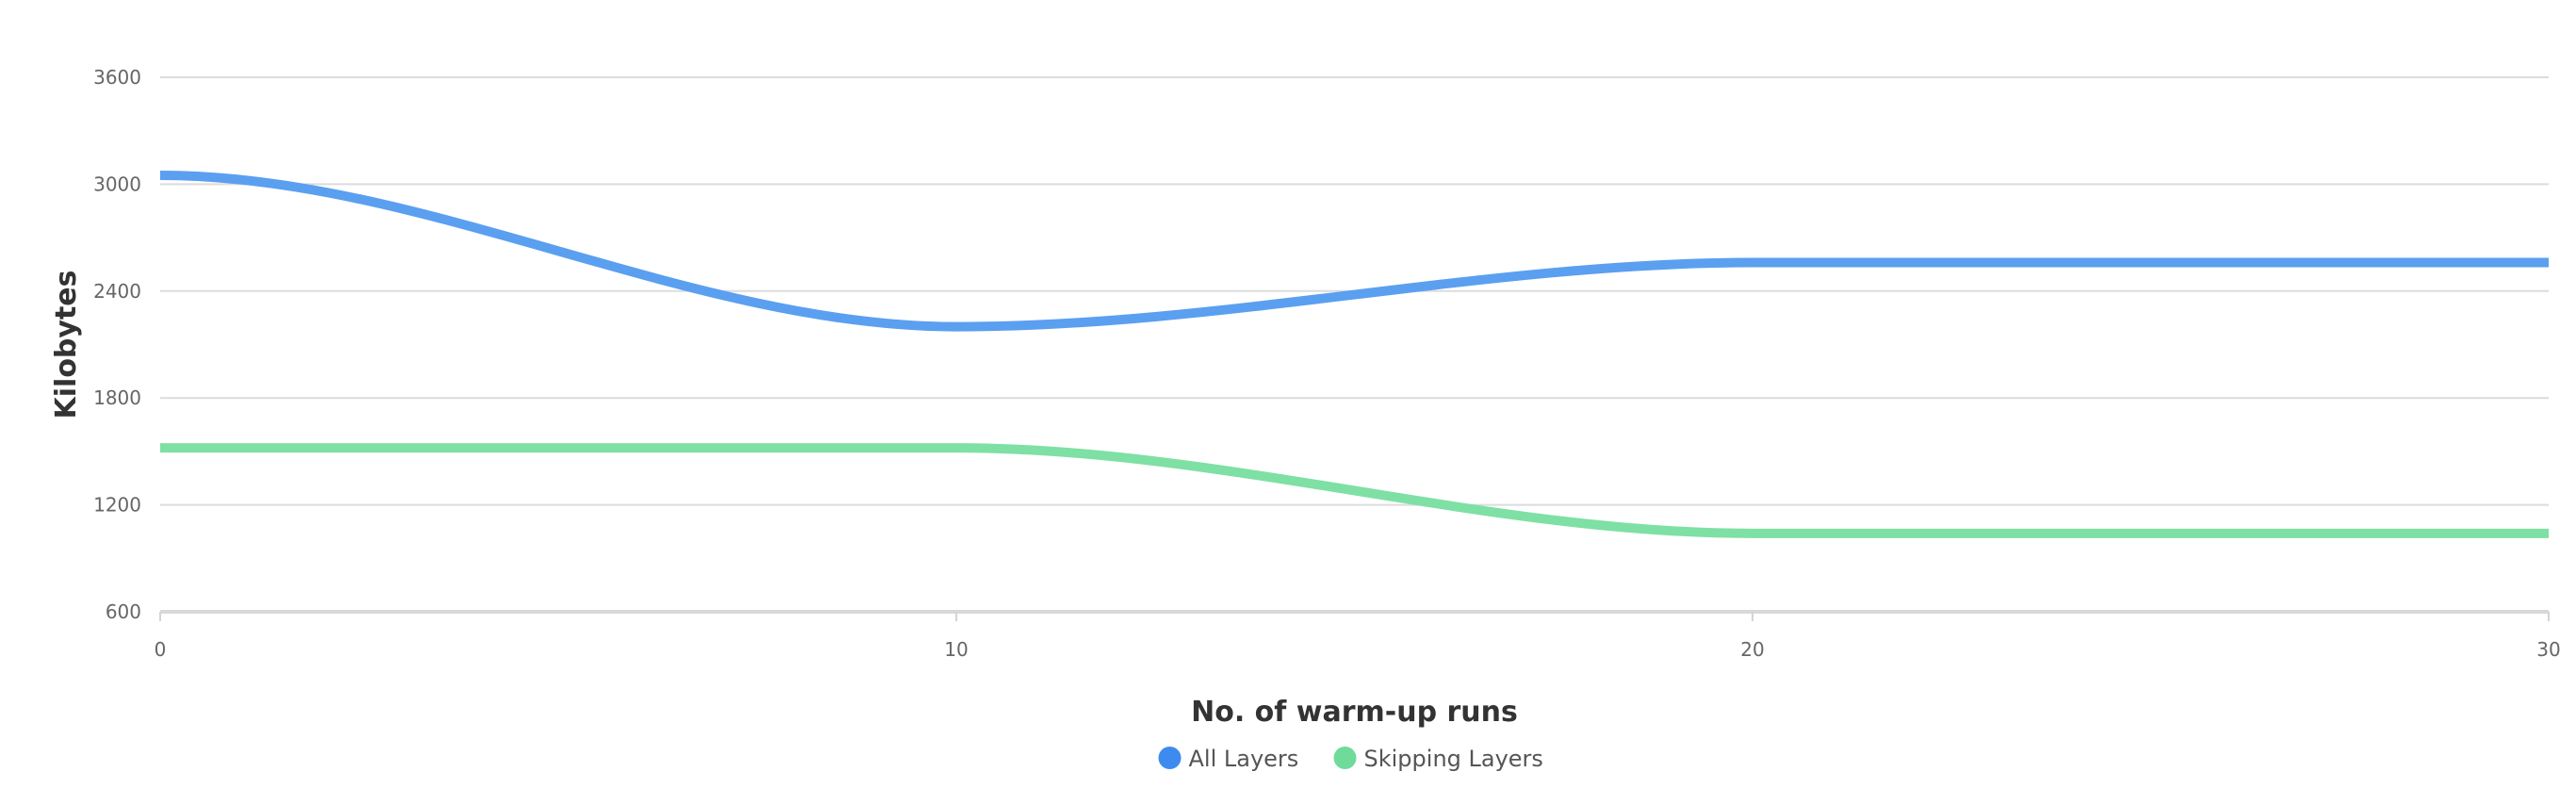  Describe the element at coordinates (123, 611) in the screenshot. I see `y-tick-label: 600` at that location.